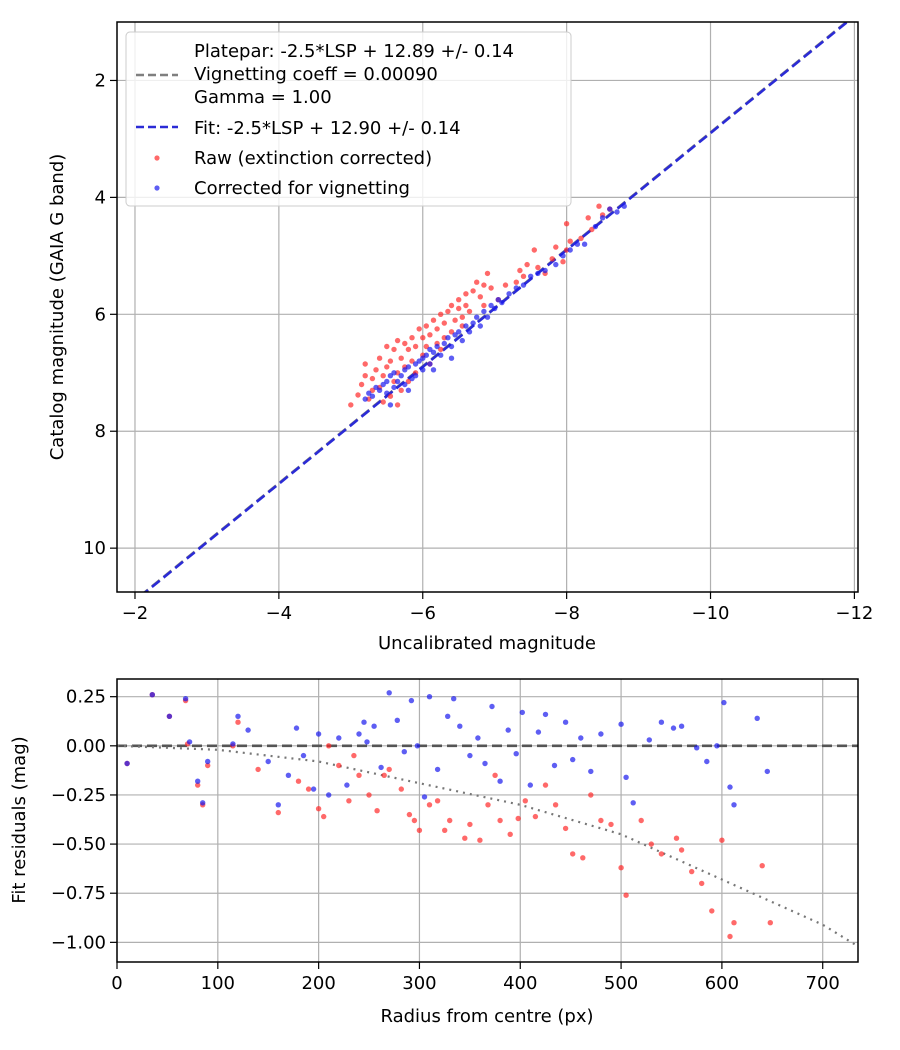  What do you see at coordinates (711, 613) in the screenshot?
I see `top-xtick-label: −10` at bounding box center [711, 613].